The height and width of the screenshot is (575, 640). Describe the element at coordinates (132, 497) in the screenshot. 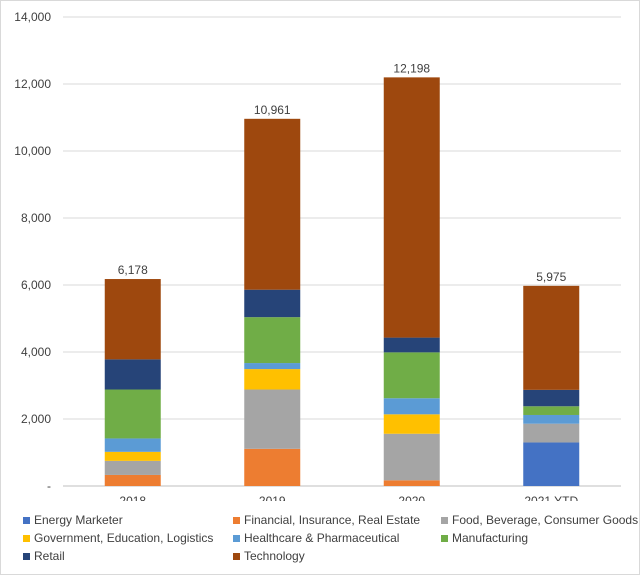

I see `x-tick-label: 2018` at that location.